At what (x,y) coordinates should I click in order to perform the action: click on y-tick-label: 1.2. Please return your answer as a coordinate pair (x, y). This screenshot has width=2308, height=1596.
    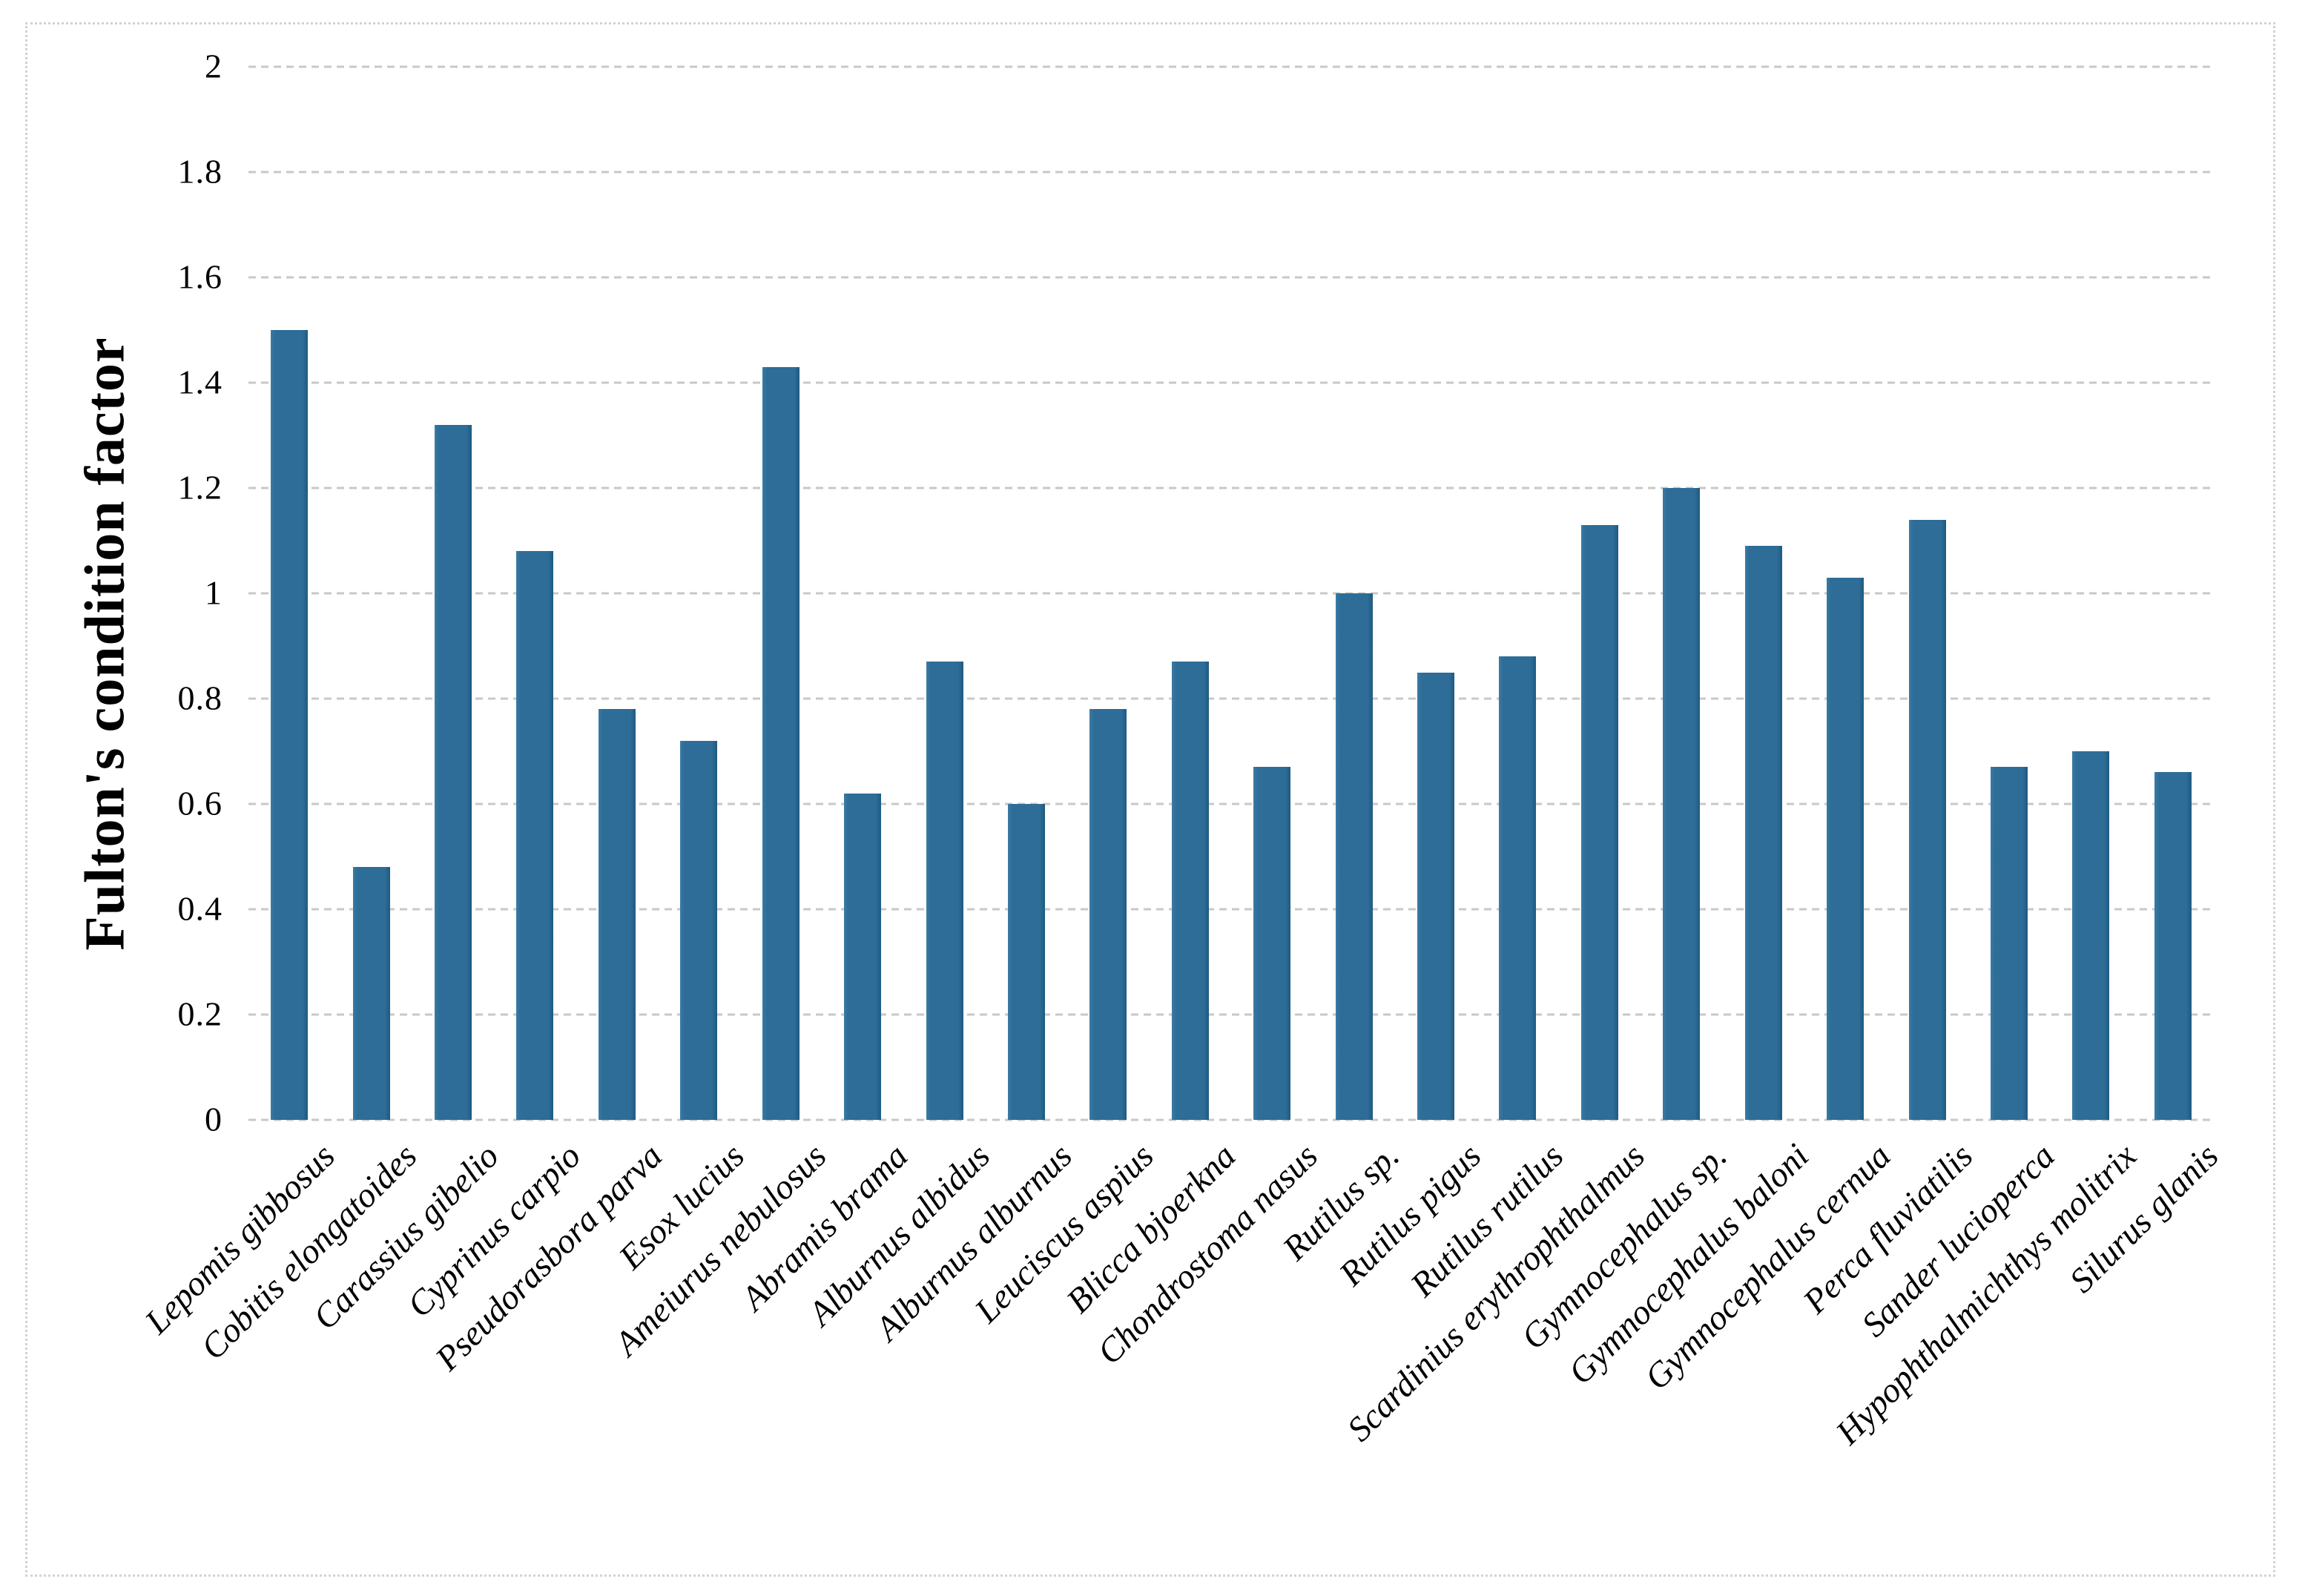
    Looking at the image, I should click on (199, 488).